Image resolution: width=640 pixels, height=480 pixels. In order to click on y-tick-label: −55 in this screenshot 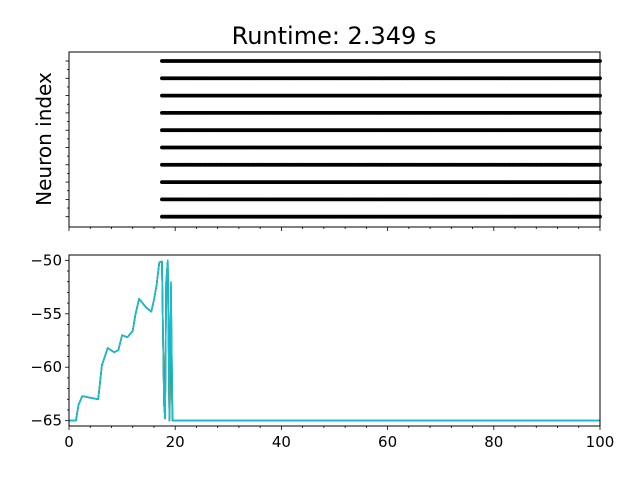, I will do `click(46, 314)`.